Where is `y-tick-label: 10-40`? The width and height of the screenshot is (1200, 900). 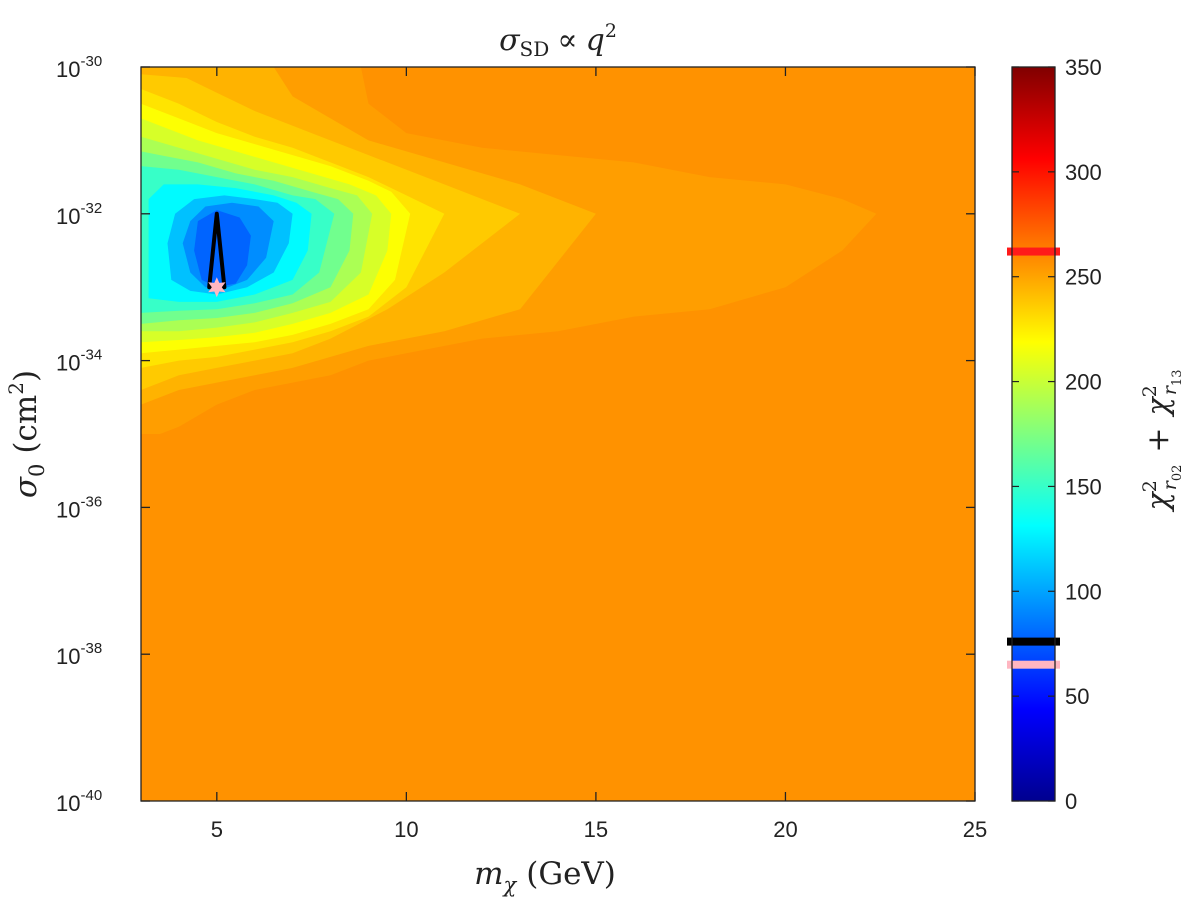 y-tick-label: 10-40 is located at coordinates (79, 801).